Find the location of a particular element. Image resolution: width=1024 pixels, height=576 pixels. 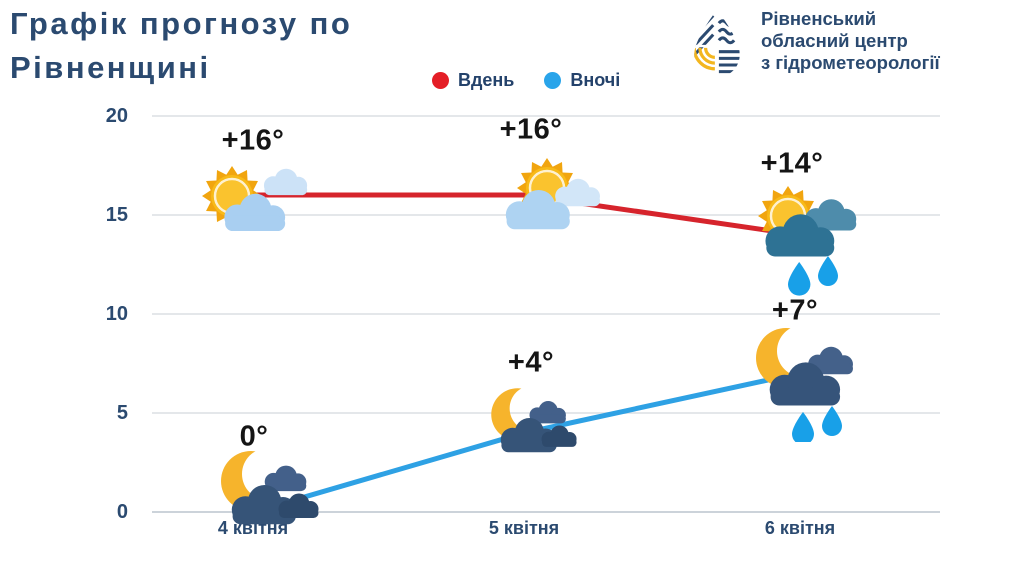

chart-legend: Вдень Вночі is located at coordinates (526, 80).